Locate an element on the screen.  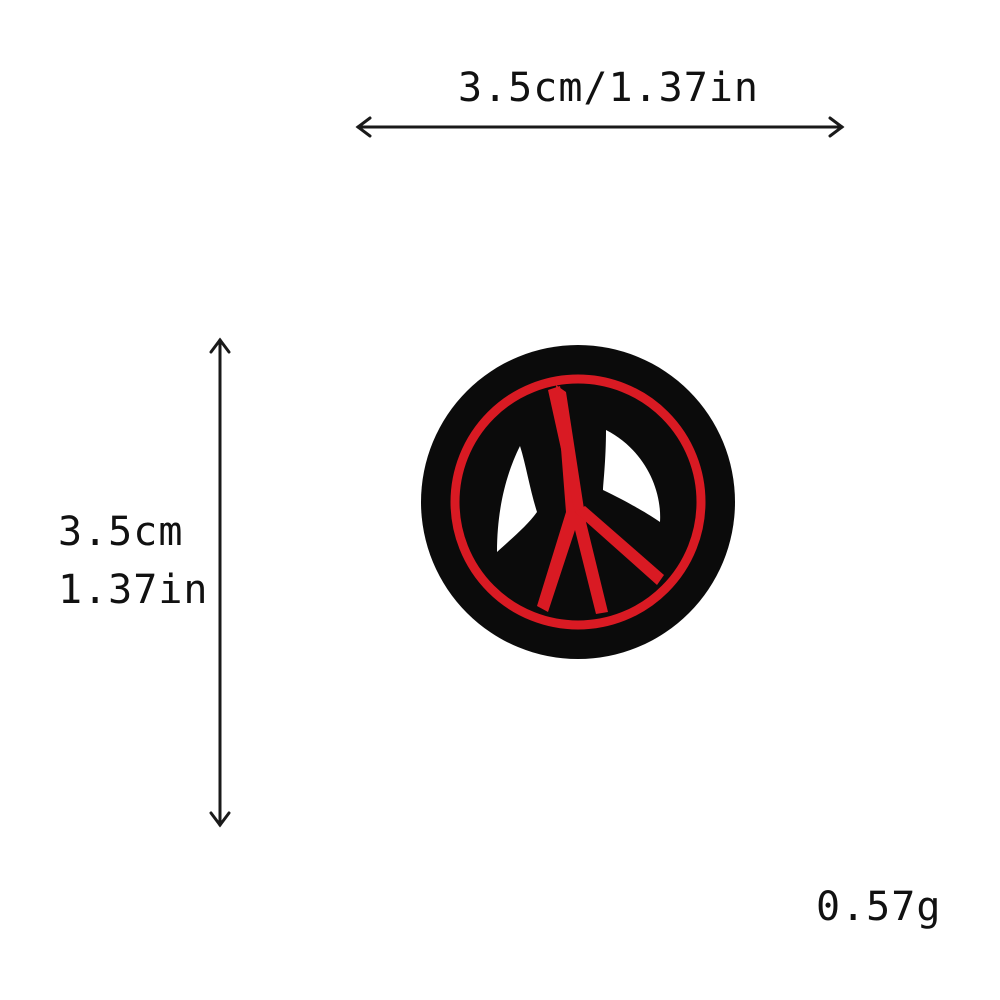
height-label-cm: 3.5cm is located at coordinates (121, 532).